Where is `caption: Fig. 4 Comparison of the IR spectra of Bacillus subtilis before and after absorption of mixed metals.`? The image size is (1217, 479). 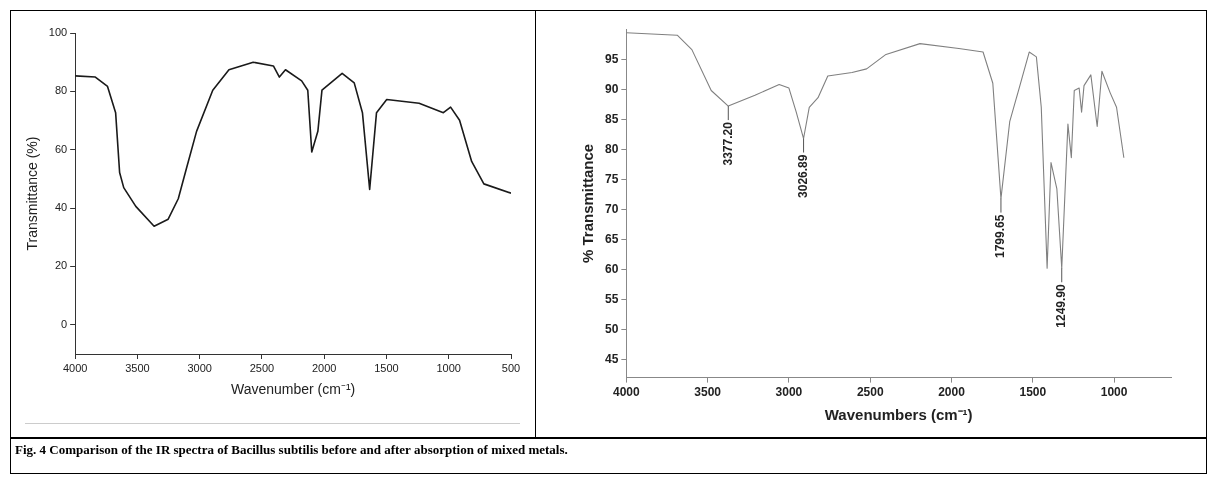 caption: Fig. 4 Comparison of the IR spectra of Bacillus subtilis before and after absorption of mixed metals. is located at coordinates (608, 456).